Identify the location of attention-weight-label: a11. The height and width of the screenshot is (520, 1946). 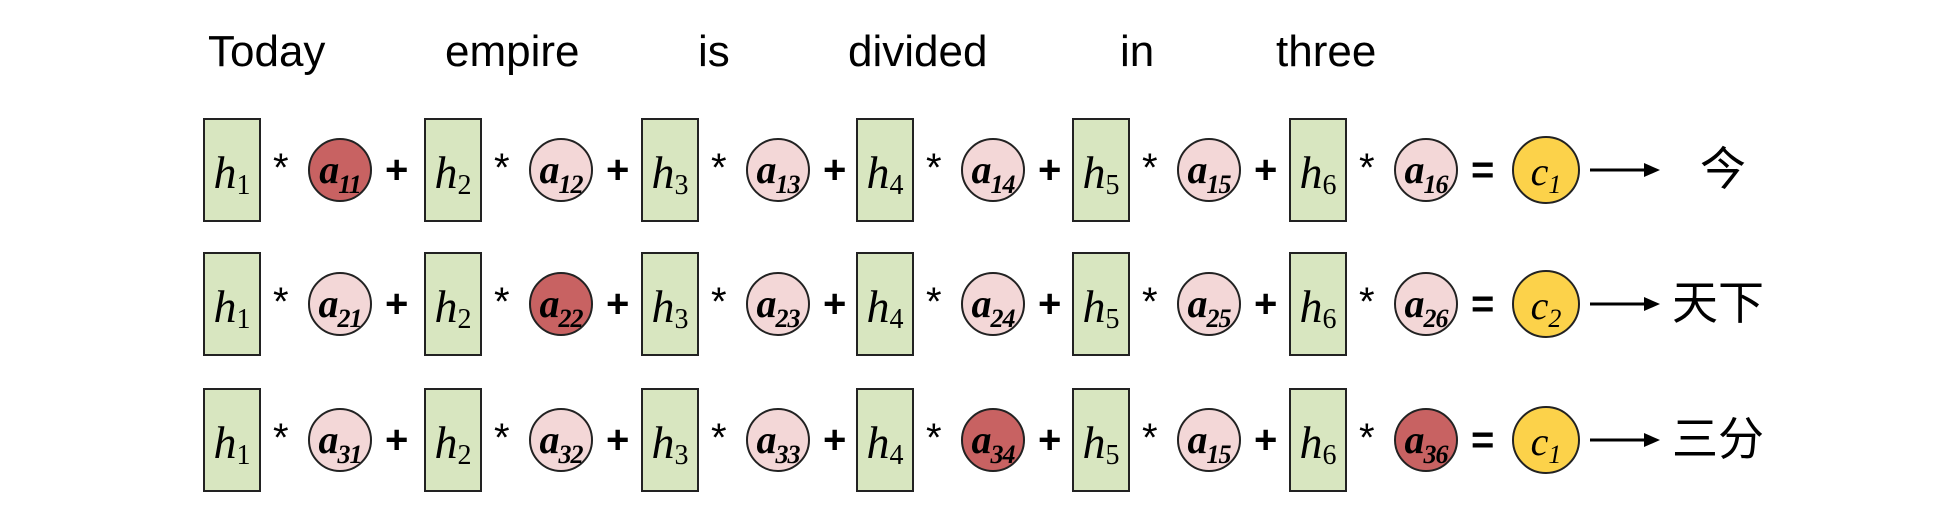
(340, 173).